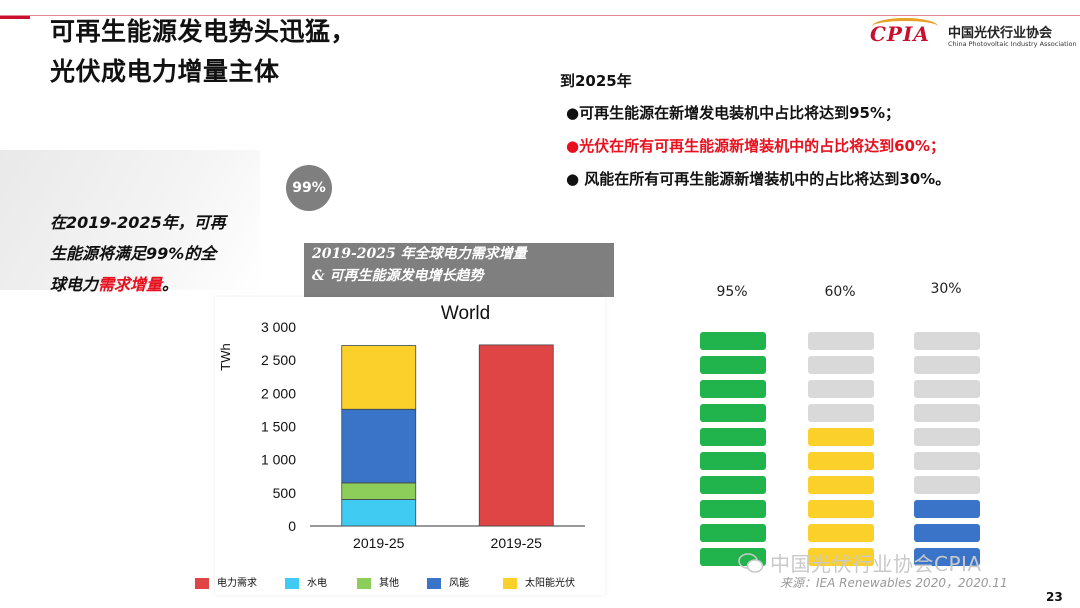  What do you see at coordinates (755, 146) in the screenshot?
I see `bullet-pv-share: ●光伏在所有可再生能源新增装机中的占比将达到60%；` at bounding box center [755, 146].